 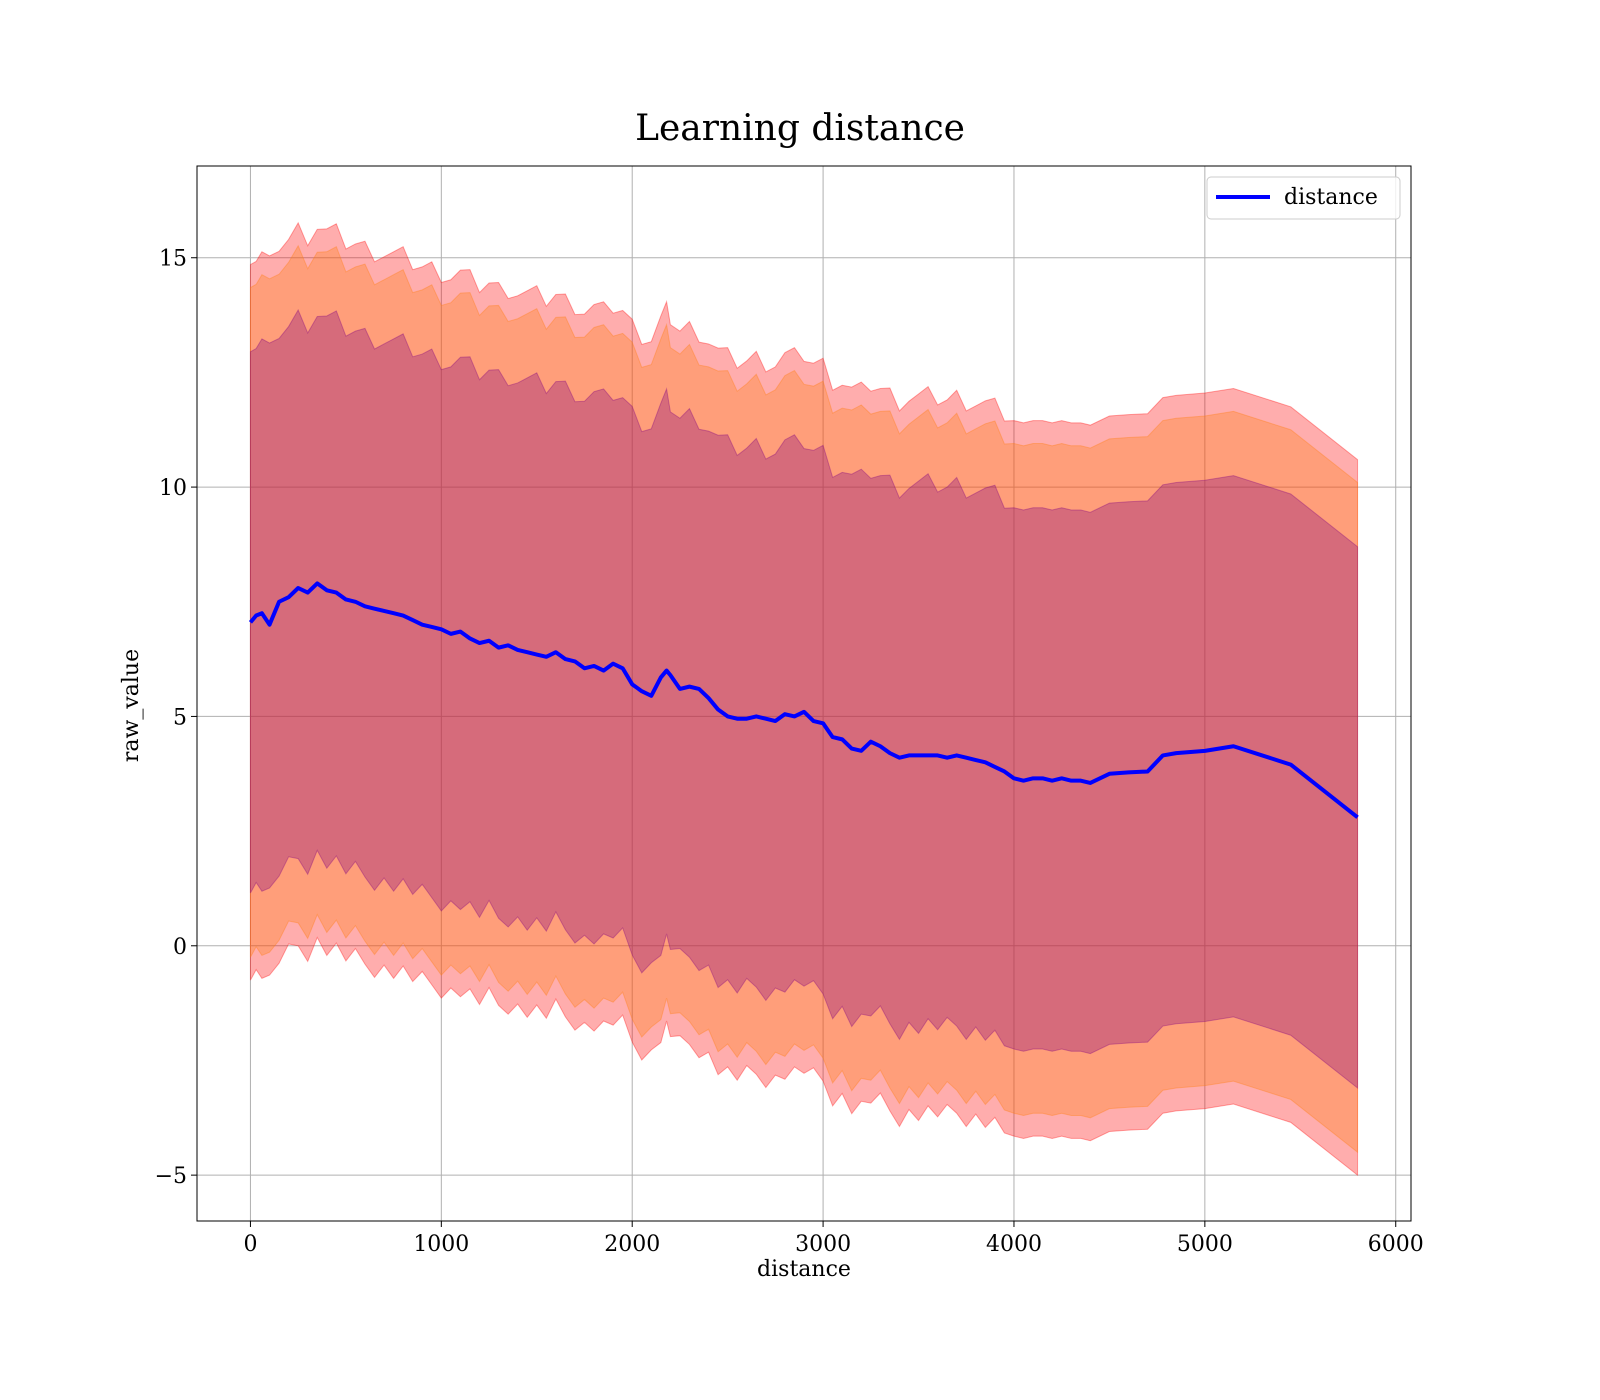 I want to click on y-tick-label: 5, so click(x=180, y=717).